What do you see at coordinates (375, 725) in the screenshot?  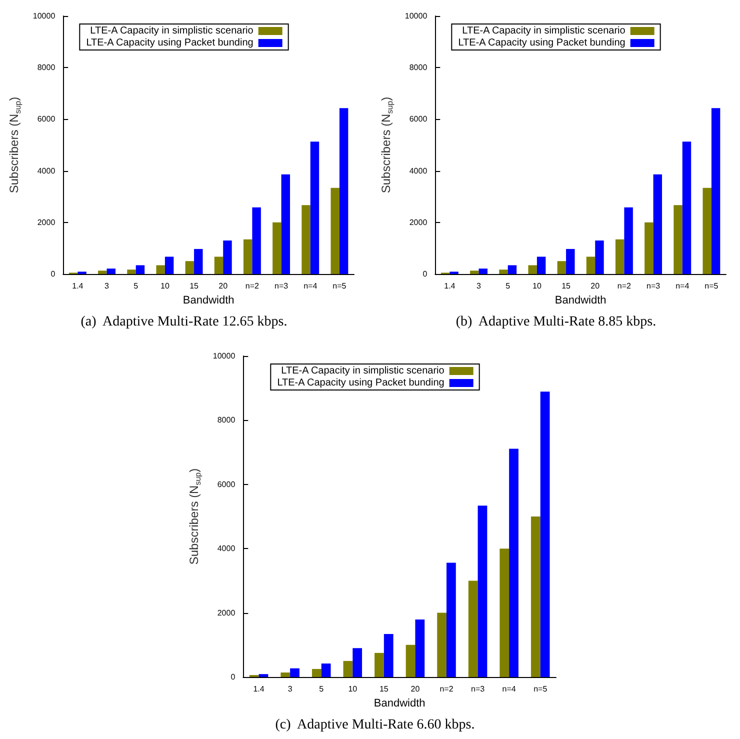 I see `text: (c) Adaptive Multi-Rate 6.60 kbps.` at bounding box center [375, 725].